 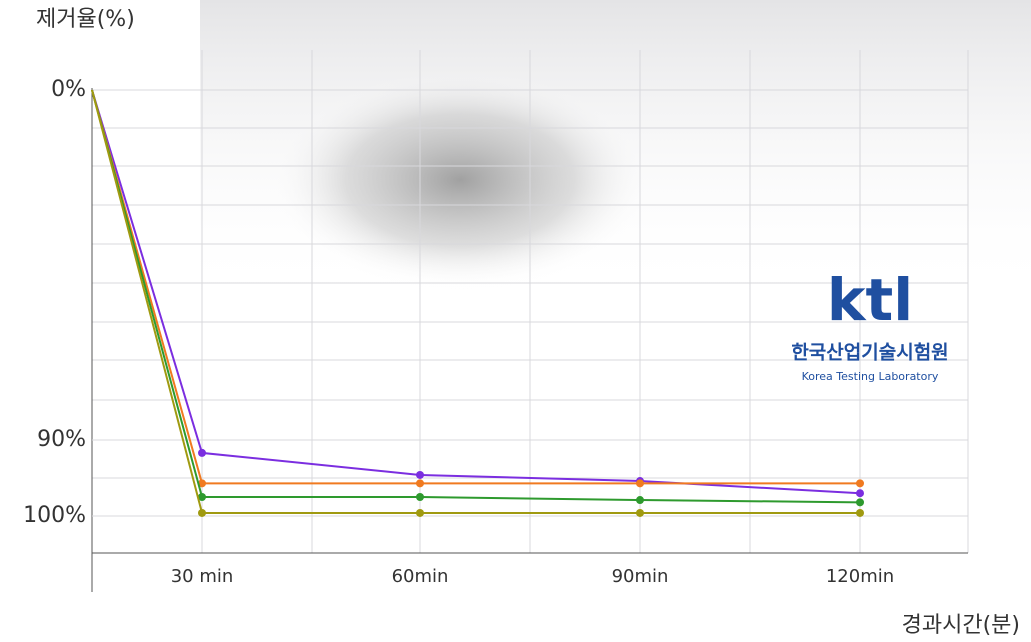 What do you see at coordinates (68, 89) in the screenshot?
I see `y-tick-label: 0%` at bounding box center [68, 89].